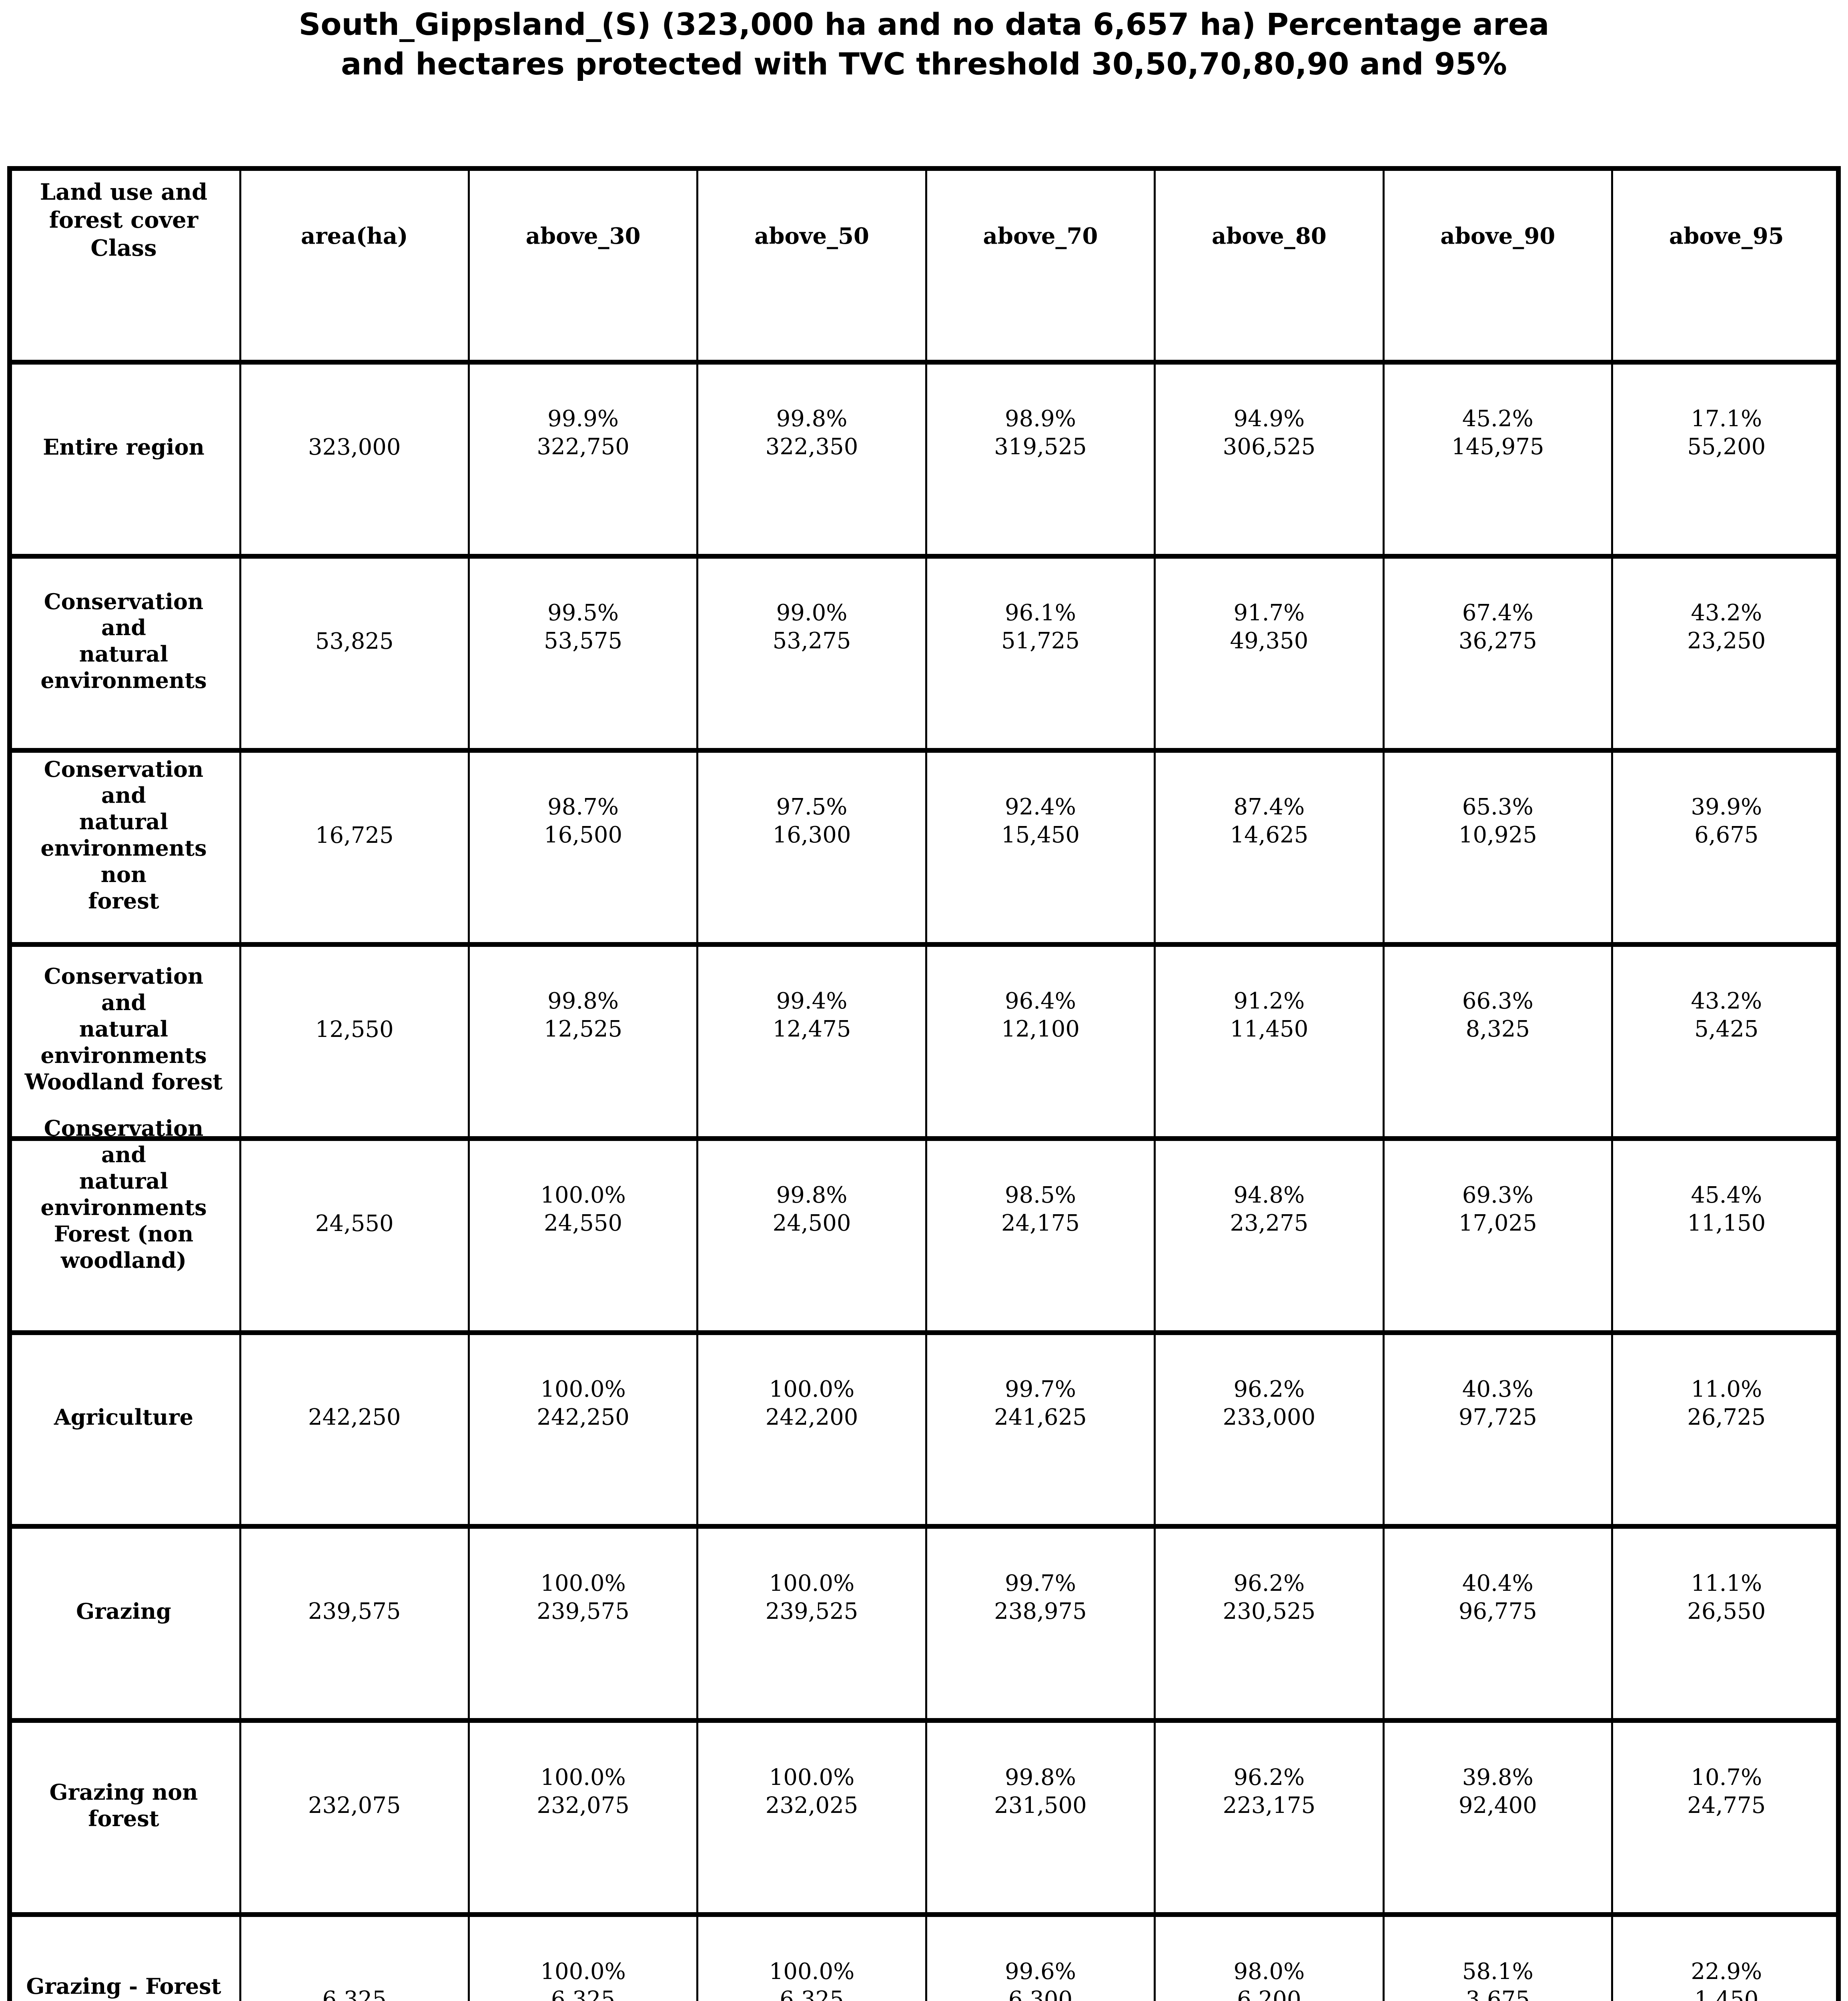 This screenshot has width=1848, height=2001. I want to click on row-label-cell: Agriculture, so click(123, 1429).